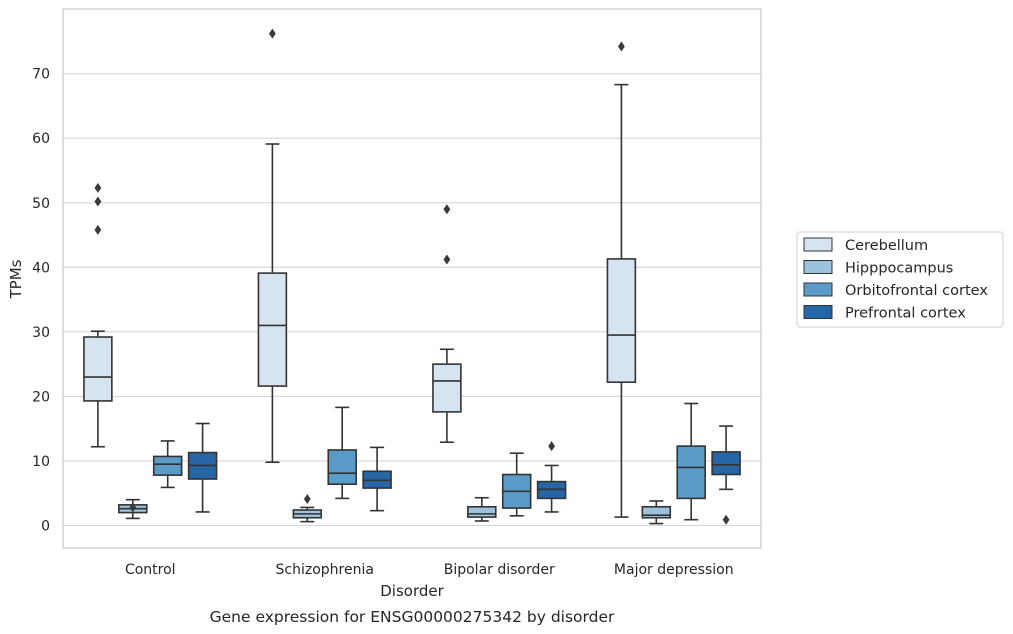 The image size is (1013, 634). Describe the element at coordinates (674, 570) in the screenshot. I see `x-tick-label: Major depression` at that location.